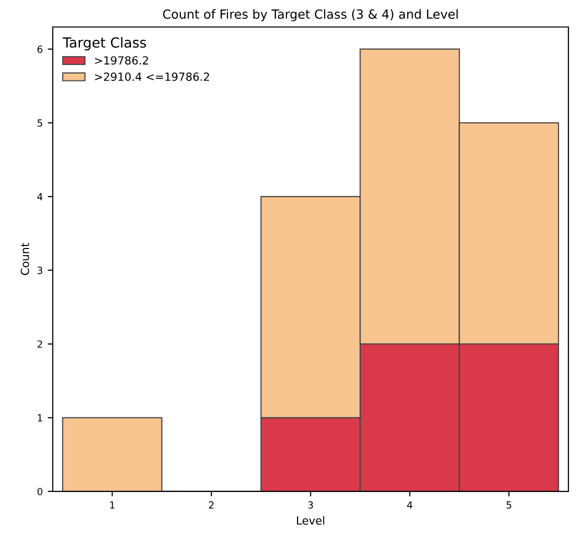  I want to click on x-tick-label: 3, so click(310, 505).